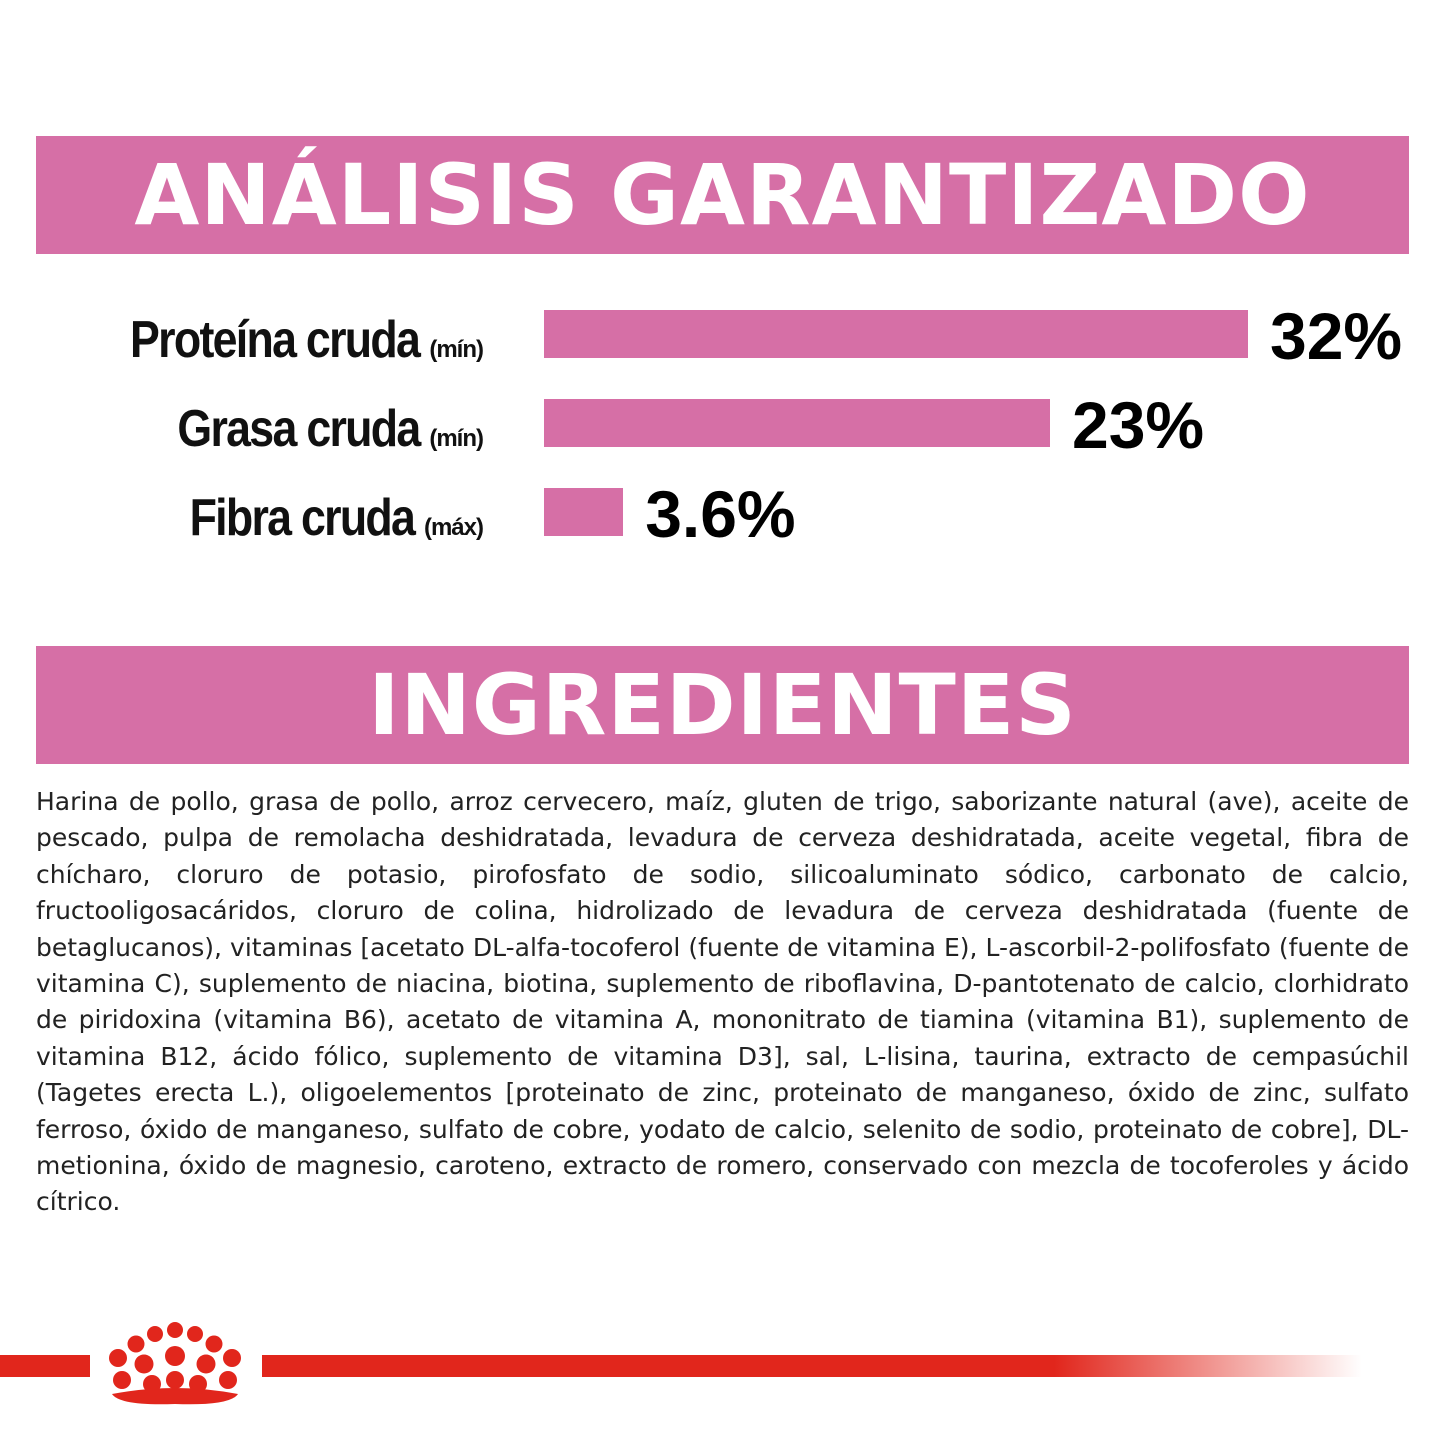 This screenshot has height=1445, width=1445. I want to click on bar-label: Grasa cruda (mín), so click(311, 429).